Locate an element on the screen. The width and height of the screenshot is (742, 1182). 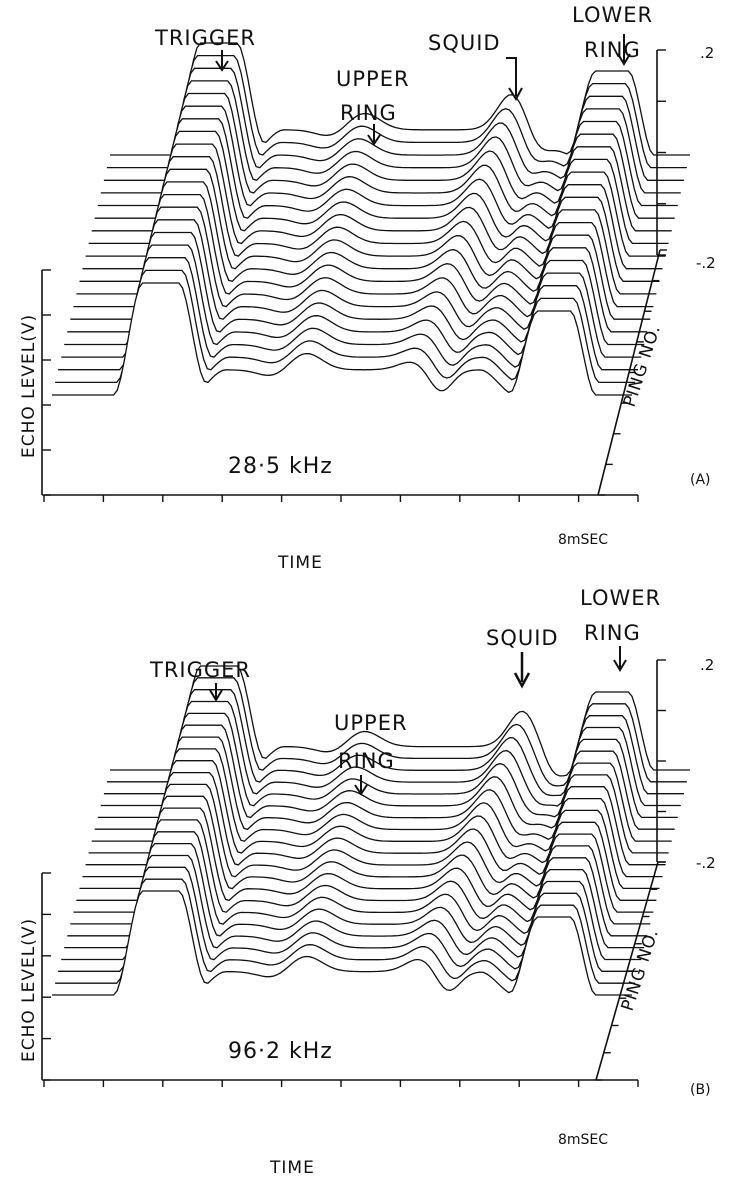
frequency-label: 28·5 kHz is located at coordinates (280, 466).